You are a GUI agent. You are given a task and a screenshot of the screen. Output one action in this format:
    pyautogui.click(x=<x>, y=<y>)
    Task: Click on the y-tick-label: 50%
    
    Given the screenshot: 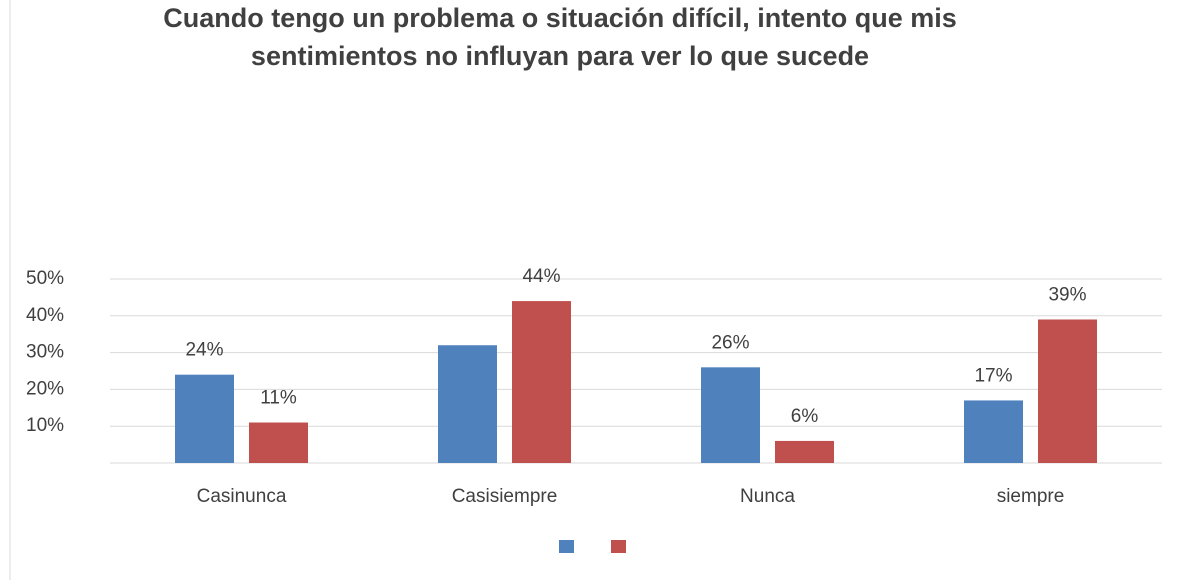 What is the action you would take?
    pyautogui.click(x=45, y=278)
    